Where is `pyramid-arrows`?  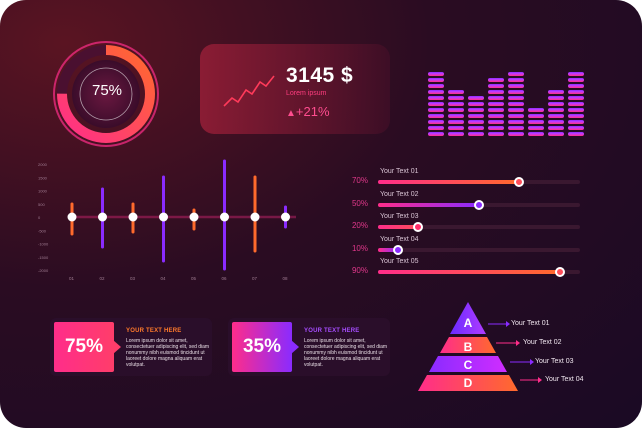 pyramid-arrows is located at coordinates (515, 352).